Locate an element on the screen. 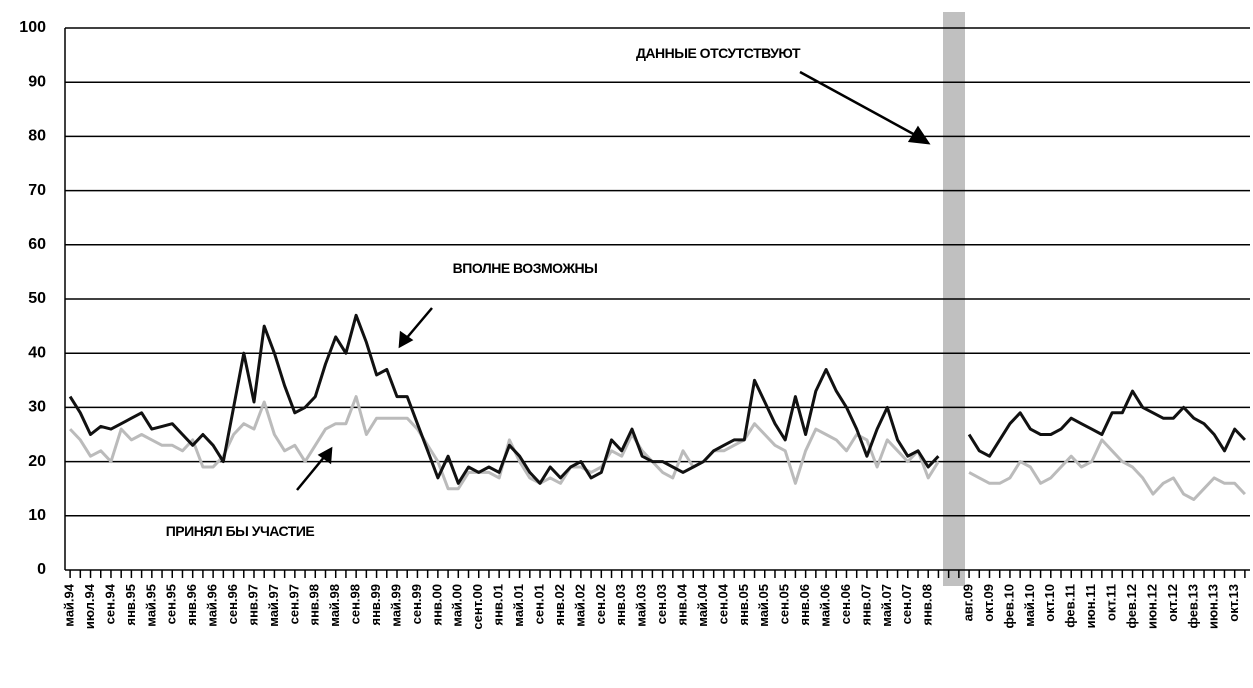 Image resolution: width=1253 pixels, height=688 pixels. x-tick-label: сен.07 is located at coordinates (906, 604).